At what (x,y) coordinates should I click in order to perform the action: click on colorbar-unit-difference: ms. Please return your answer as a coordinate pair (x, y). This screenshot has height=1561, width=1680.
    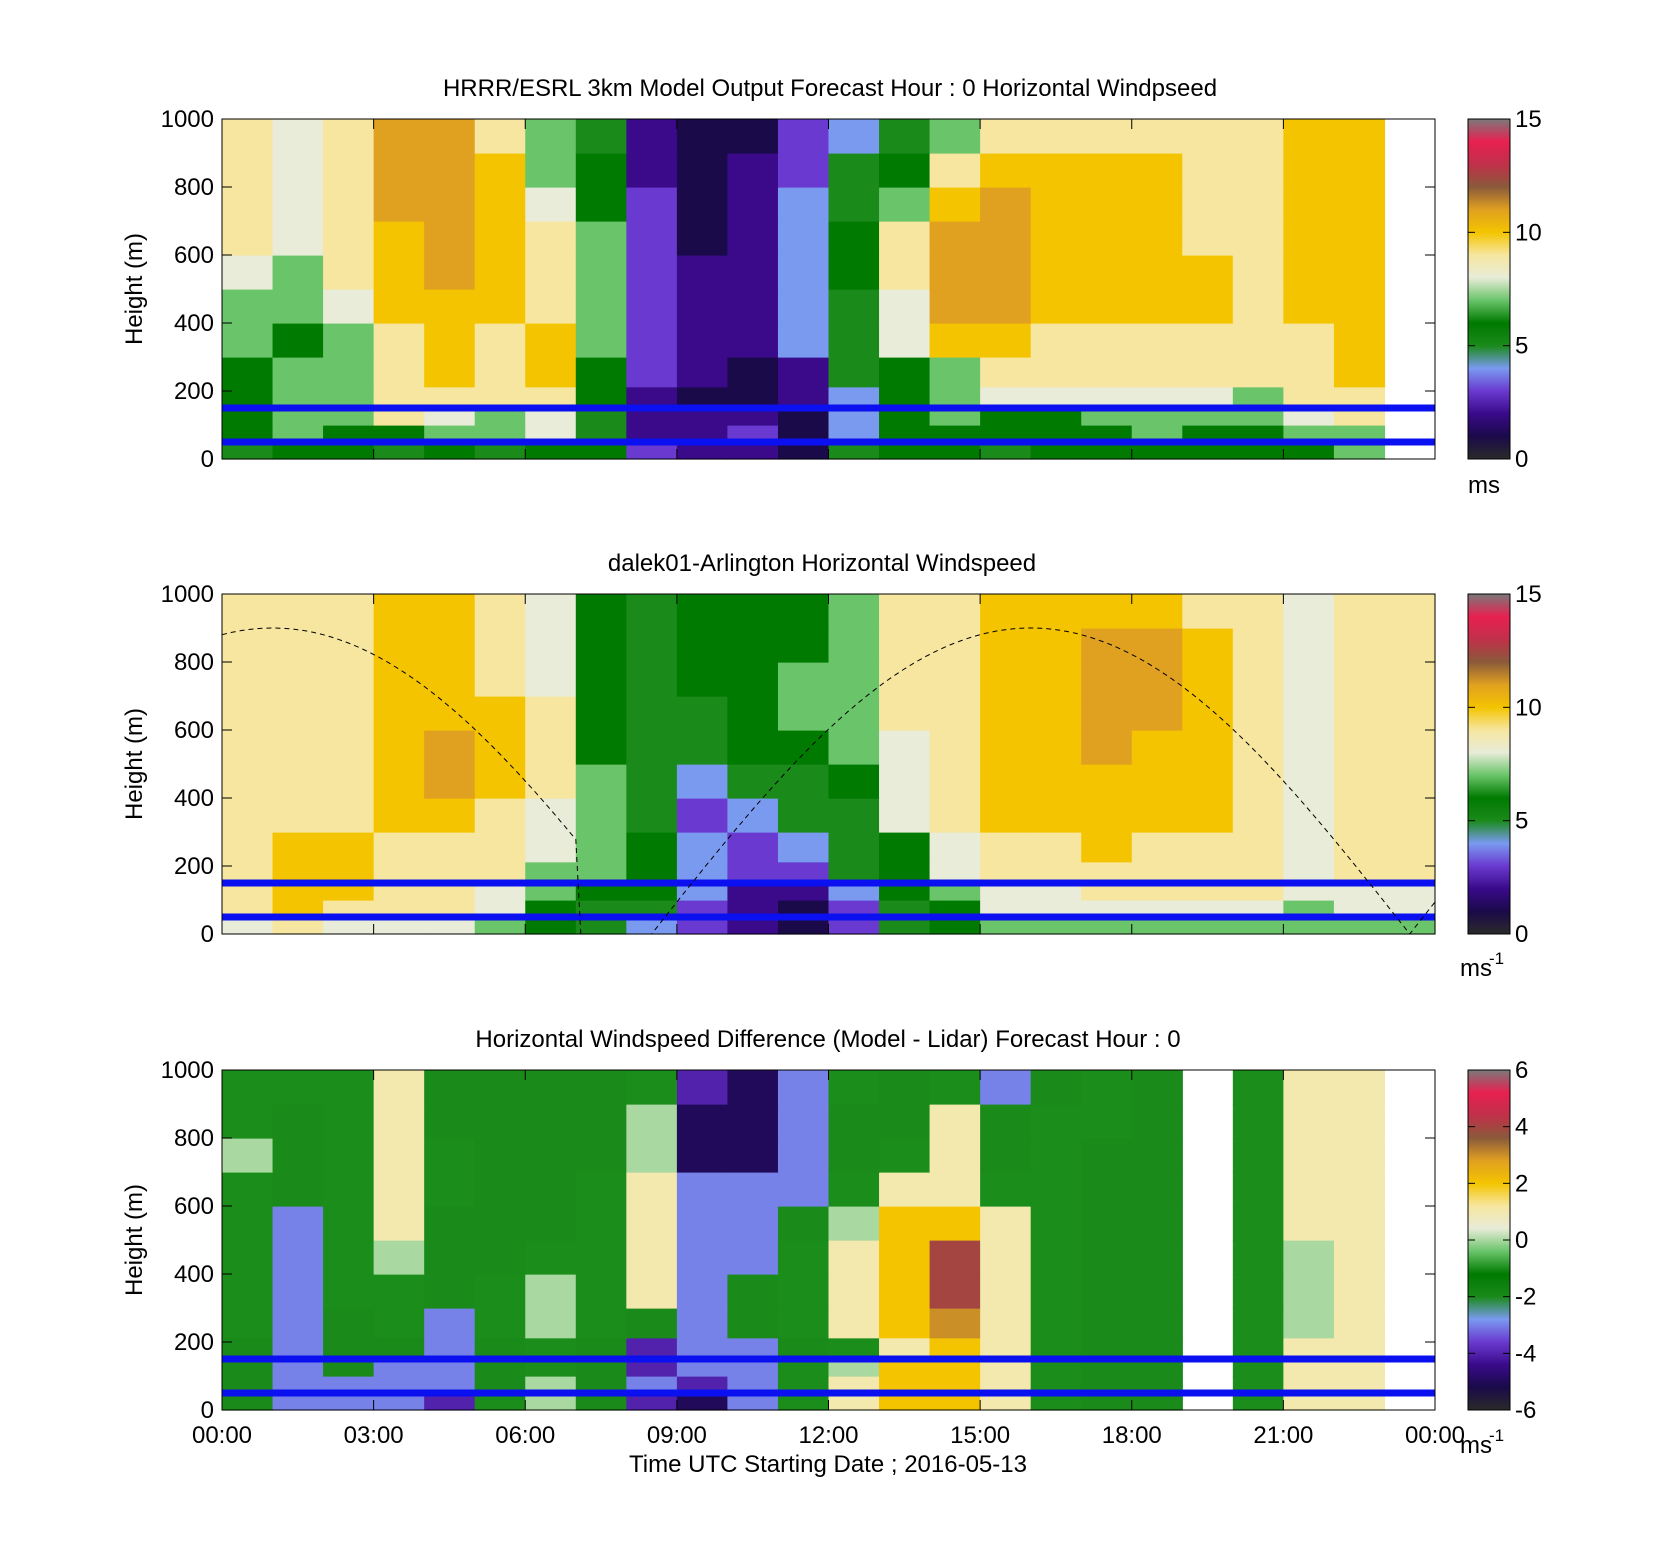
    Looking at the image, I should click on (1476, 1445).